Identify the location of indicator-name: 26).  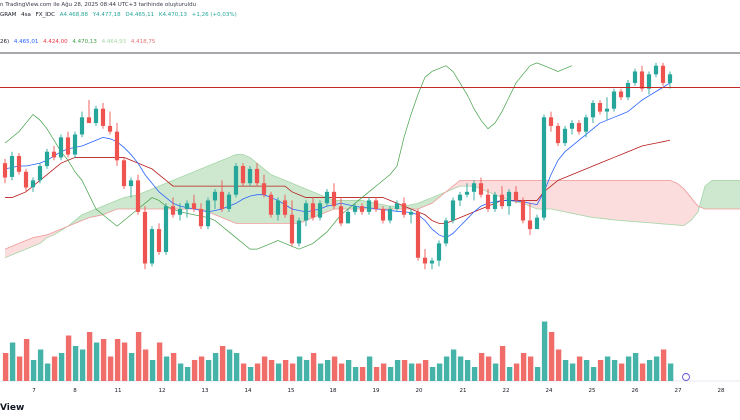
(5, 42).